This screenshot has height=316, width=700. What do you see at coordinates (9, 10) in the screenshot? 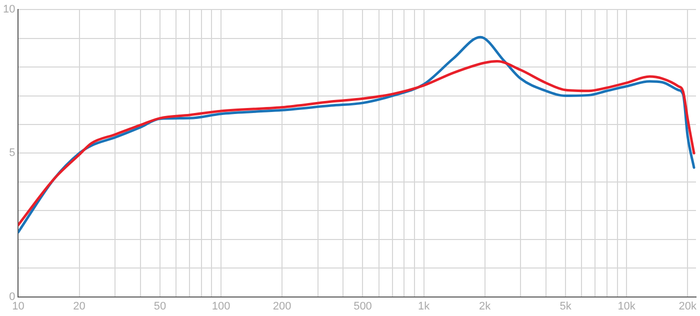
I see `y-tick-label: 10` at bounding box center [9, 10].